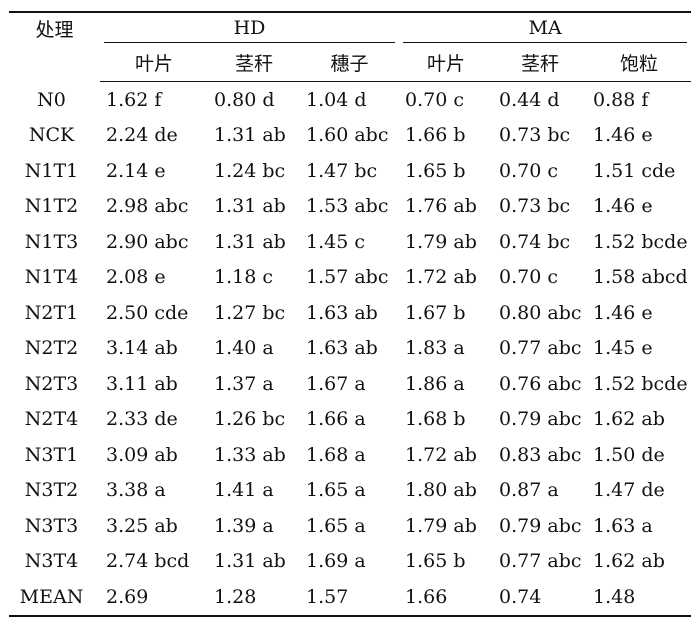 This screenshot has height=631, width=700. I want to click on value-cell: 1.39 a, so click(244, 525).